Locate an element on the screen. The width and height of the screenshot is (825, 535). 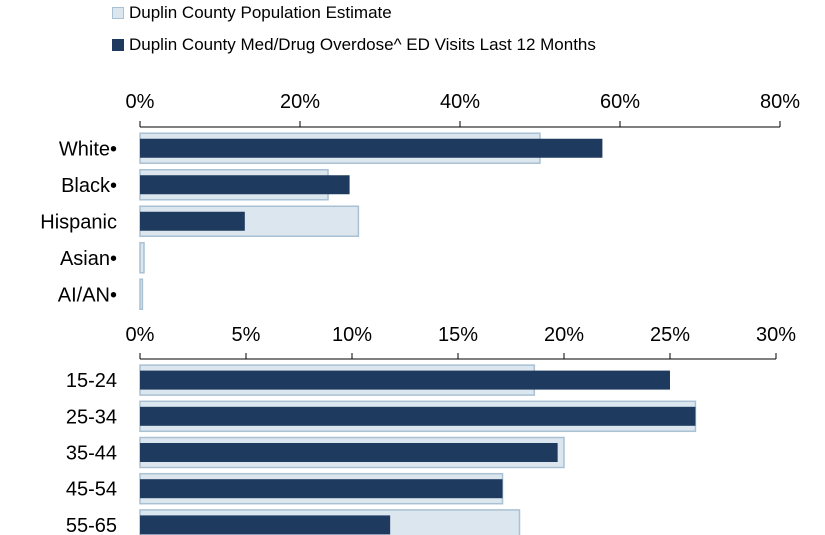
category-label: 35-44 is located at coordinates (91, 454).